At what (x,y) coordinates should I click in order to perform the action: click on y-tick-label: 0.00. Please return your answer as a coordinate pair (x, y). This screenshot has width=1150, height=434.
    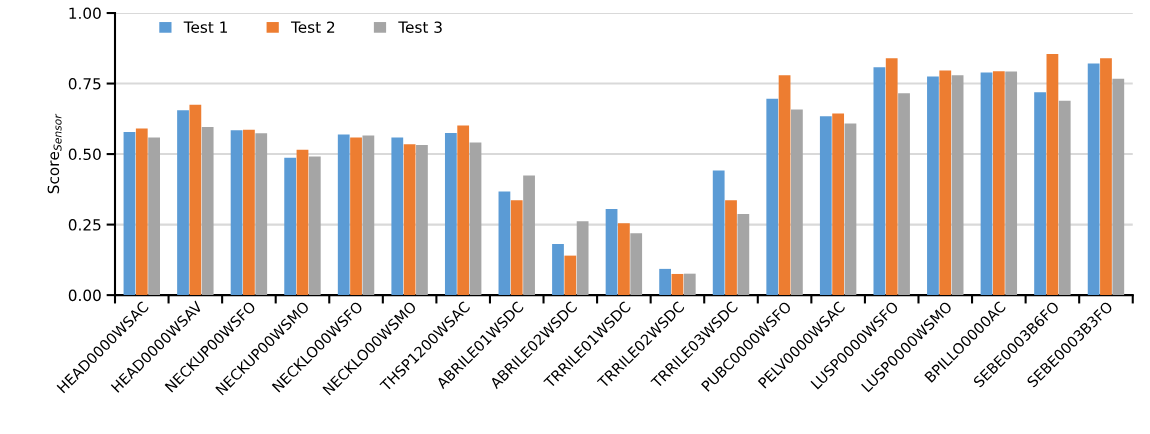
    Looking at the image, I should click on (84, 295).